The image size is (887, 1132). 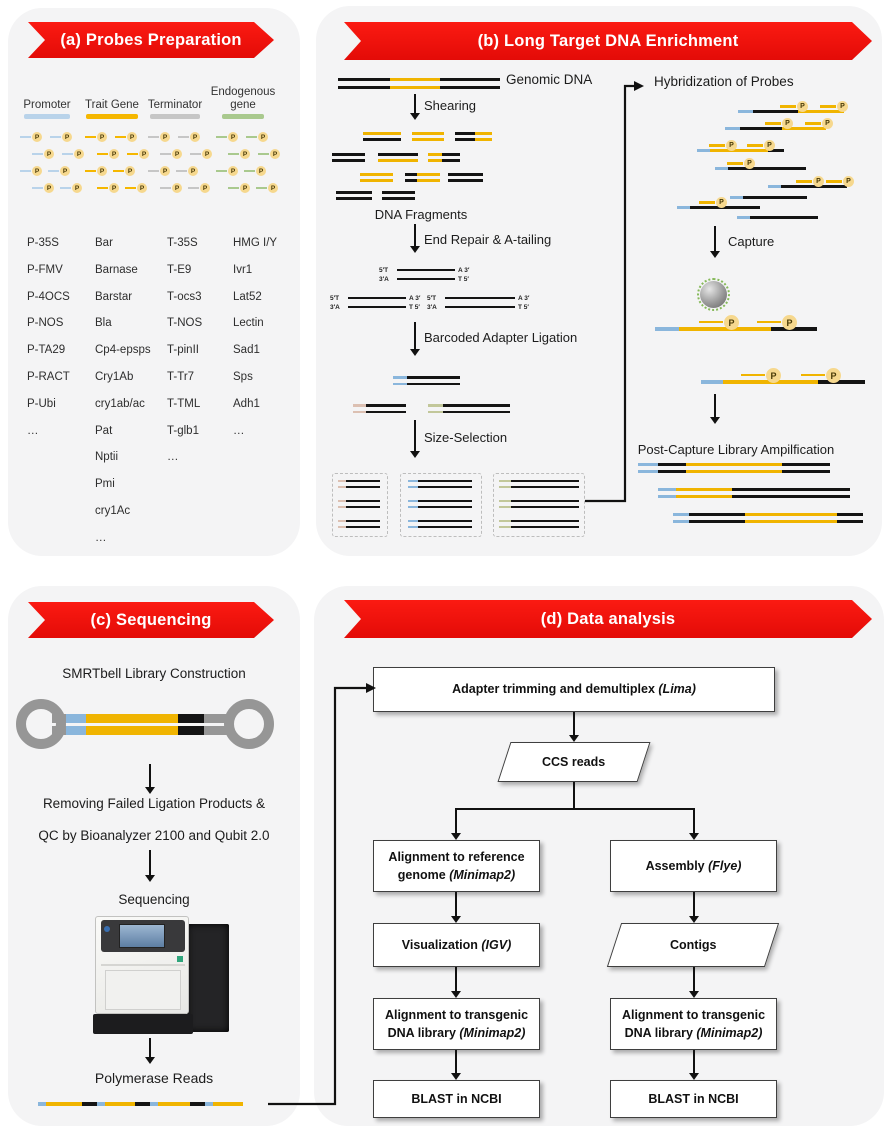 I want to click on flow-node-ccs-reads: CCS reads, so click(x=574, y=762).